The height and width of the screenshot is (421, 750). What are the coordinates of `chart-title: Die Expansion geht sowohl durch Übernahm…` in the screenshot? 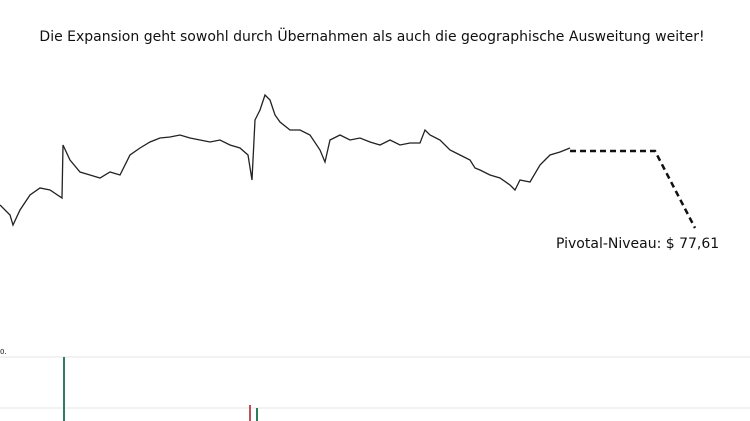 It's located at (371, 36).